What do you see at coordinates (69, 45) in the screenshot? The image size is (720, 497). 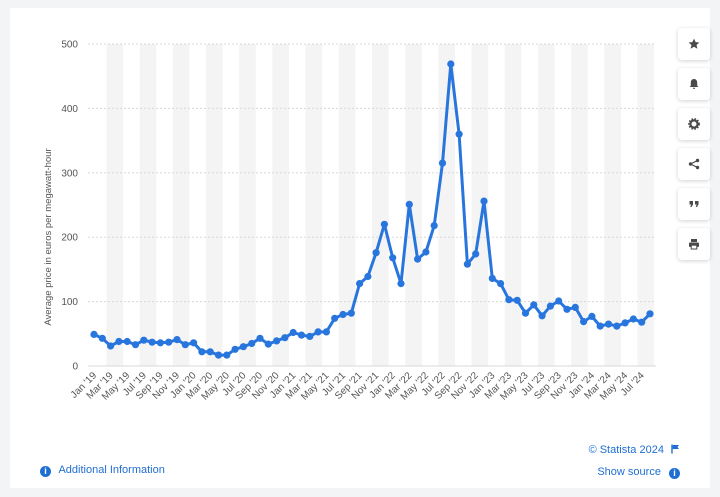 I see `y-tick-label: 500` at bounding box center [69, 45].